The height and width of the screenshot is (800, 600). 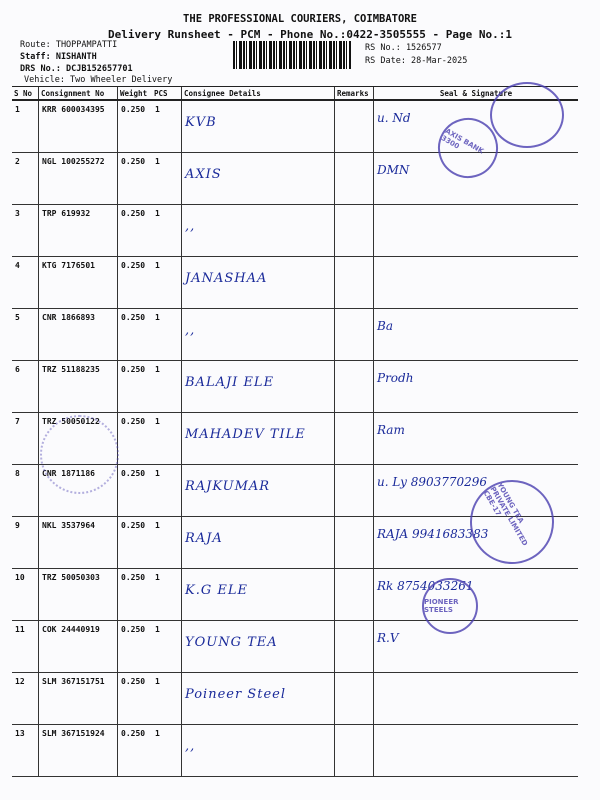 I want to click on cell-sno: 11, so click(x=25, y=646).